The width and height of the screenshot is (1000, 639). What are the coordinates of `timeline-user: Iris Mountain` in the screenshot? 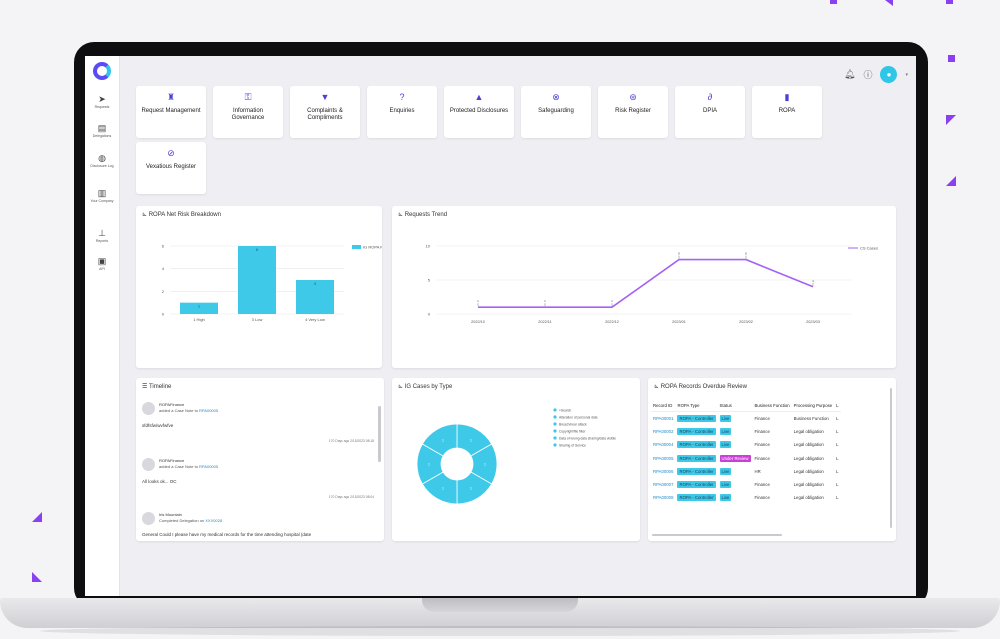 It's located at (170, 514).